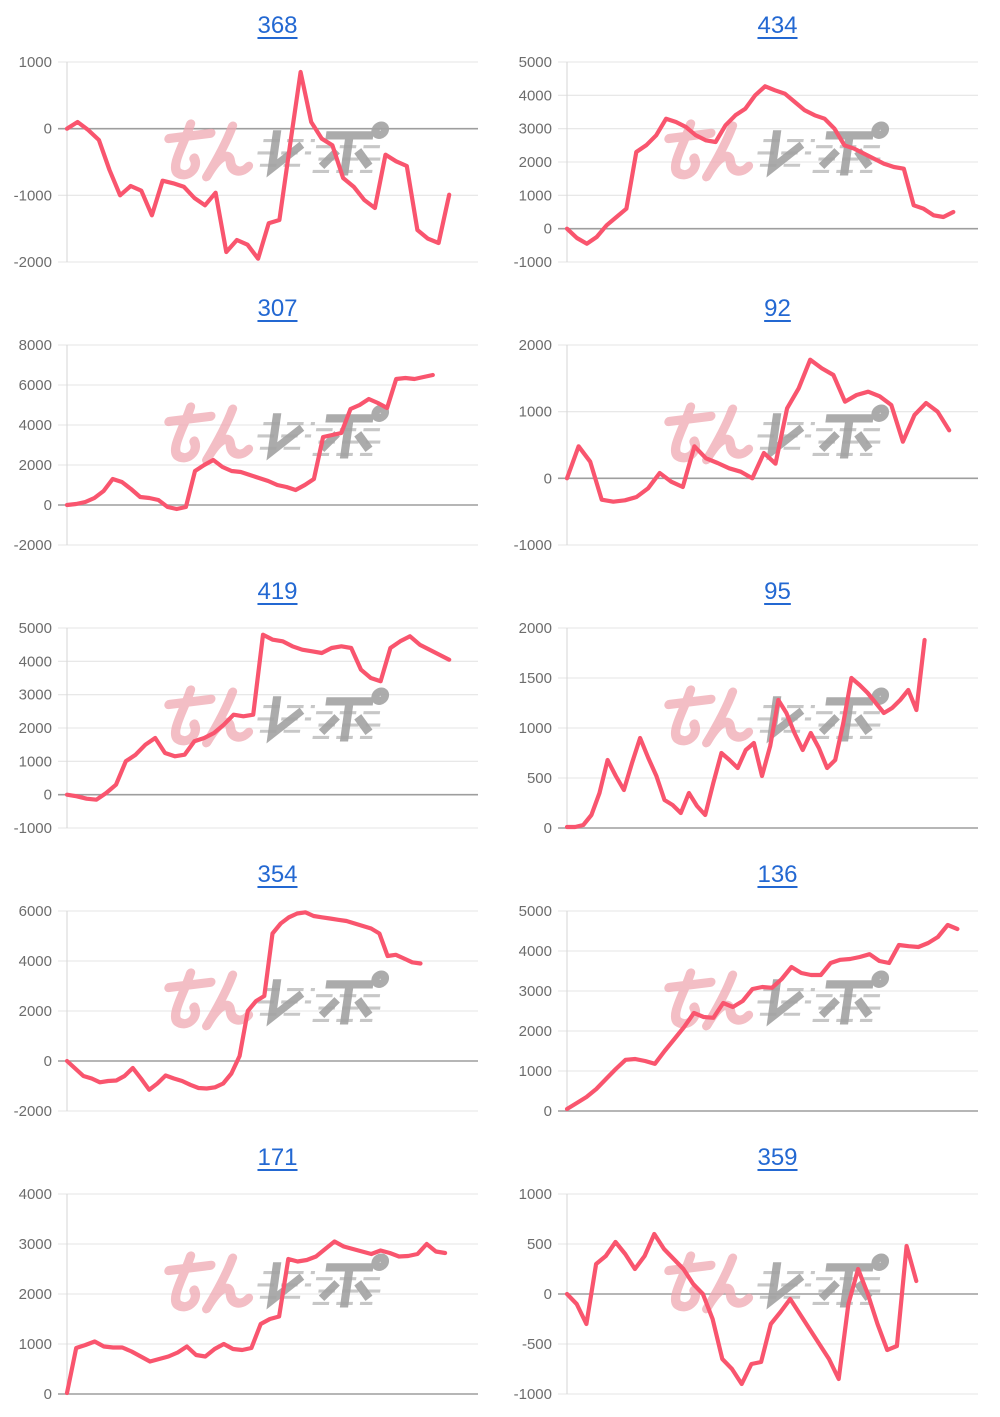 The height and width of the screenshot is (1417, 1000). I want to click on machine-number-link: 136, so click(777, 874).